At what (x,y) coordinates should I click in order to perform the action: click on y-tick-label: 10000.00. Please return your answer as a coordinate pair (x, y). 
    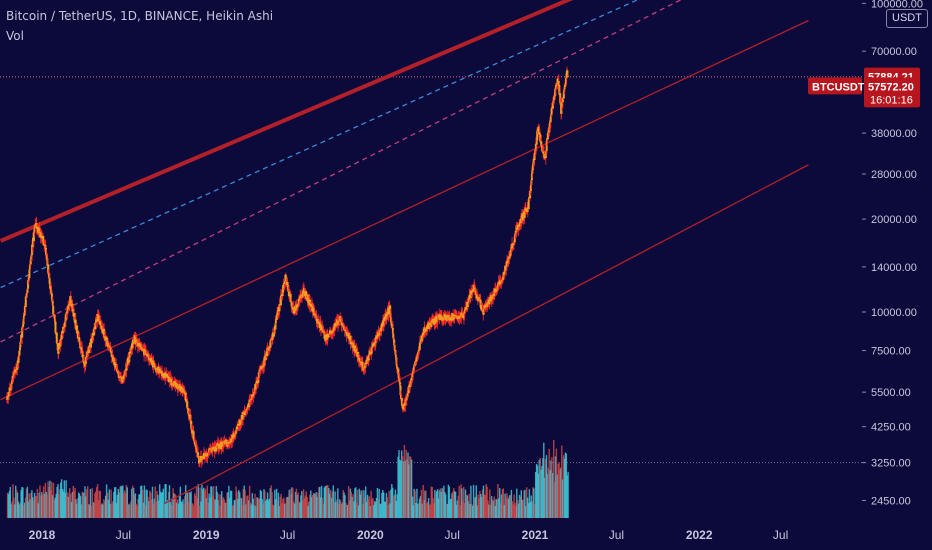
    Looking at the image, I should click on (894, 313).